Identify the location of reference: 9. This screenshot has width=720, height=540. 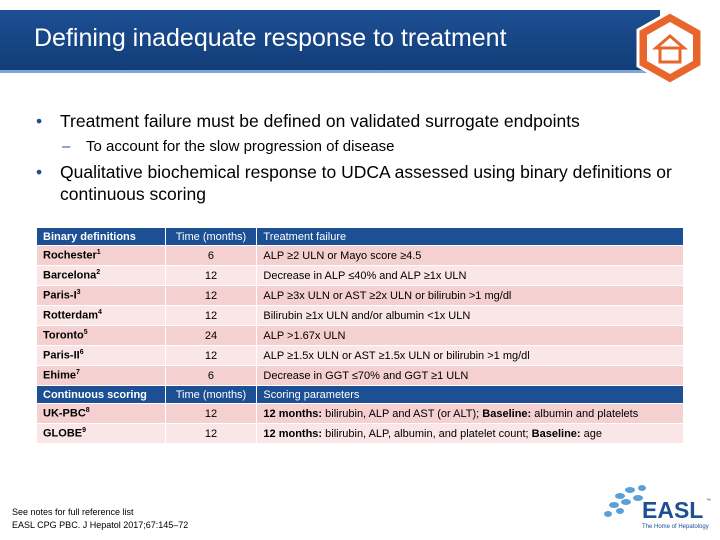
(84, 431).